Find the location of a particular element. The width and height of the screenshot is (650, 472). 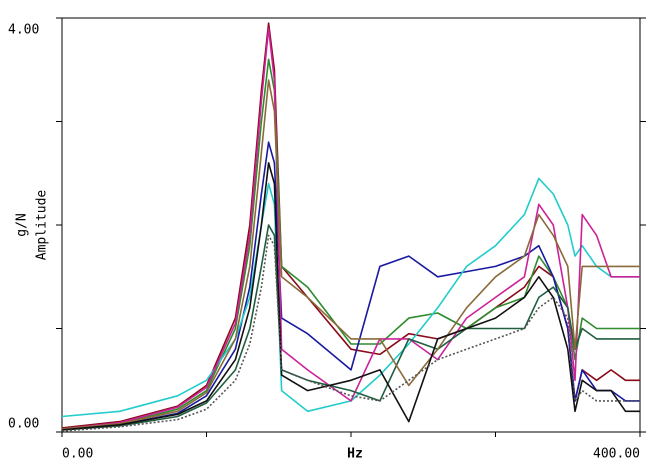

y-axis-label: Amplitude is located at coordinates (42, 225).